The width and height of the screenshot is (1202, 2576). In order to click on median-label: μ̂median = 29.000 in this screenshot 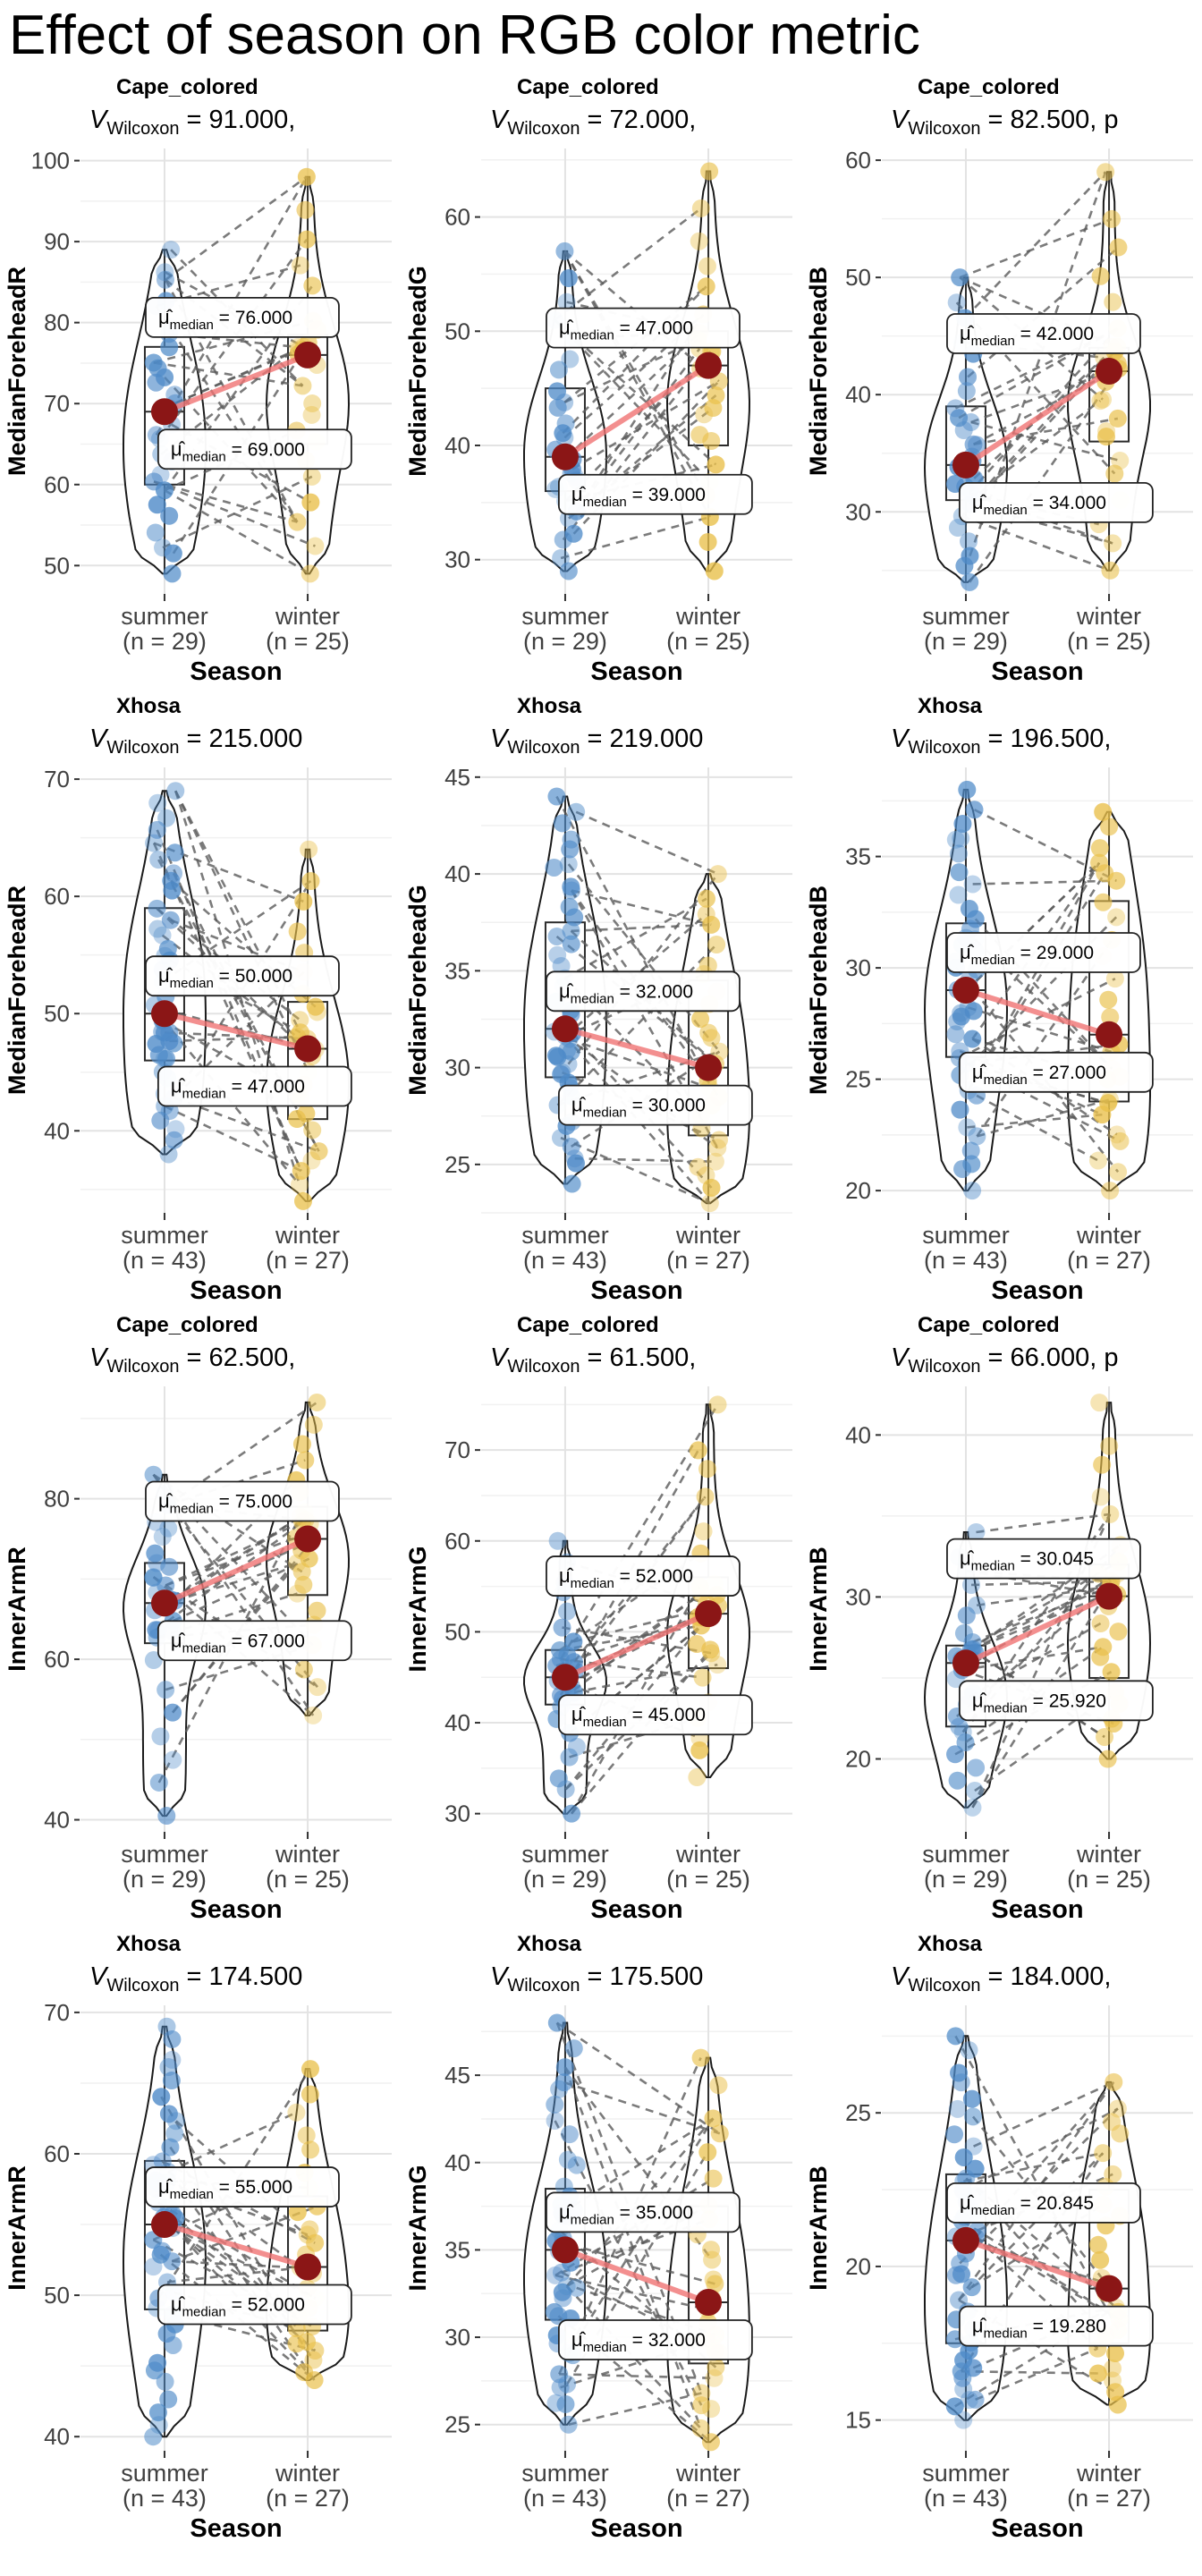, I will do `click(1027, 954)`.